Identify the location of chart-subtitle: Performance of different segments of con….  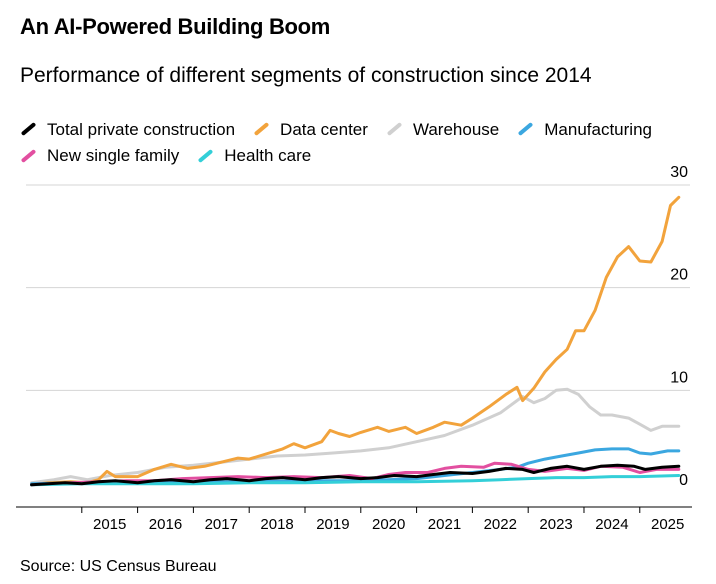
(306, 75).